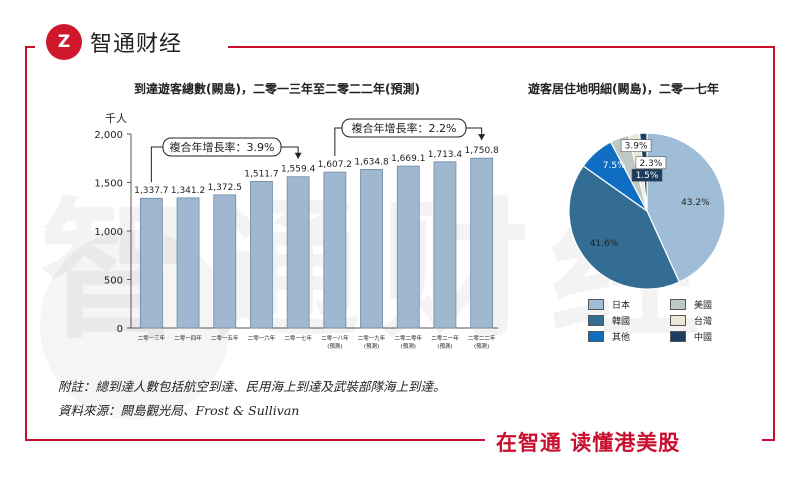 The height and width of the screenshot is (481, 800). I want to click on frame-top-border-right, so click(501, 47).